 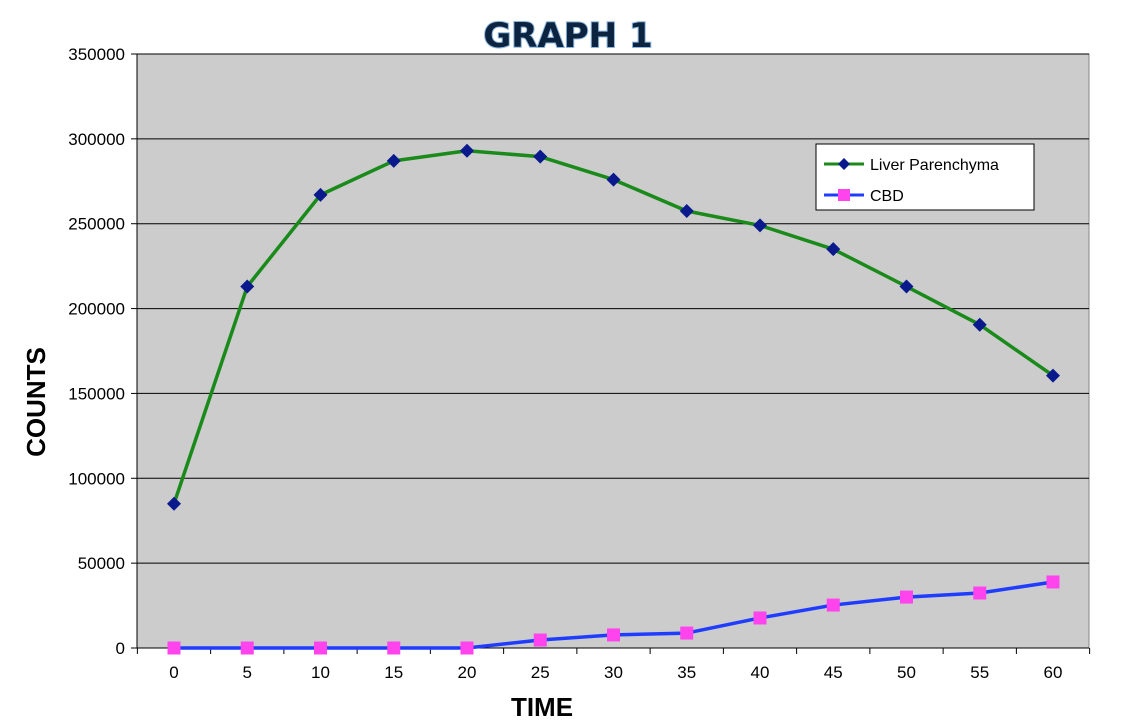 What do you see at coordinates (96, 309) in the screenshot?
I see `y-tick-label: 200000` at bounding box center [96, 309].